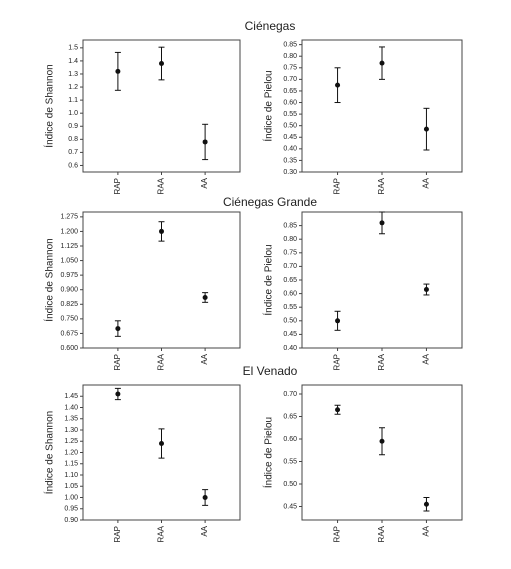 This screenshot has height=569, width=511. Describe the element at coordinates (69, 260) in the screenshot. I see `y-tick-label: 1.050` at that location.